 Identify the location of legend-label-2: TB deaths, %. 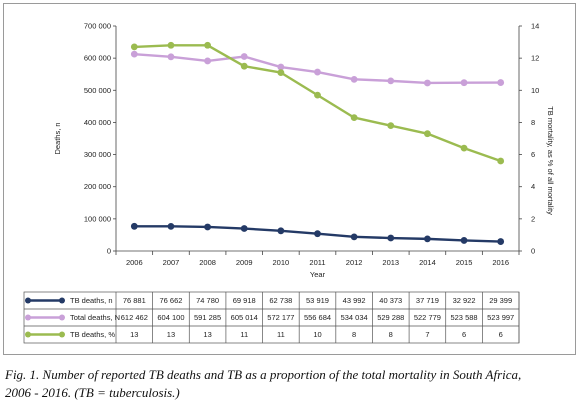
(92, 334).